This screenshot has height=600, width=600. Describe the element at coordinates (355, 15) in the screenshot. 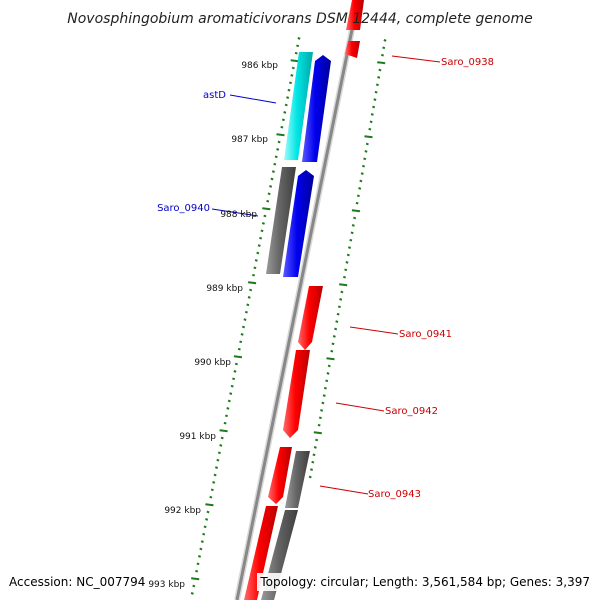

I see `gene-saro-0938-arrow` at that location.